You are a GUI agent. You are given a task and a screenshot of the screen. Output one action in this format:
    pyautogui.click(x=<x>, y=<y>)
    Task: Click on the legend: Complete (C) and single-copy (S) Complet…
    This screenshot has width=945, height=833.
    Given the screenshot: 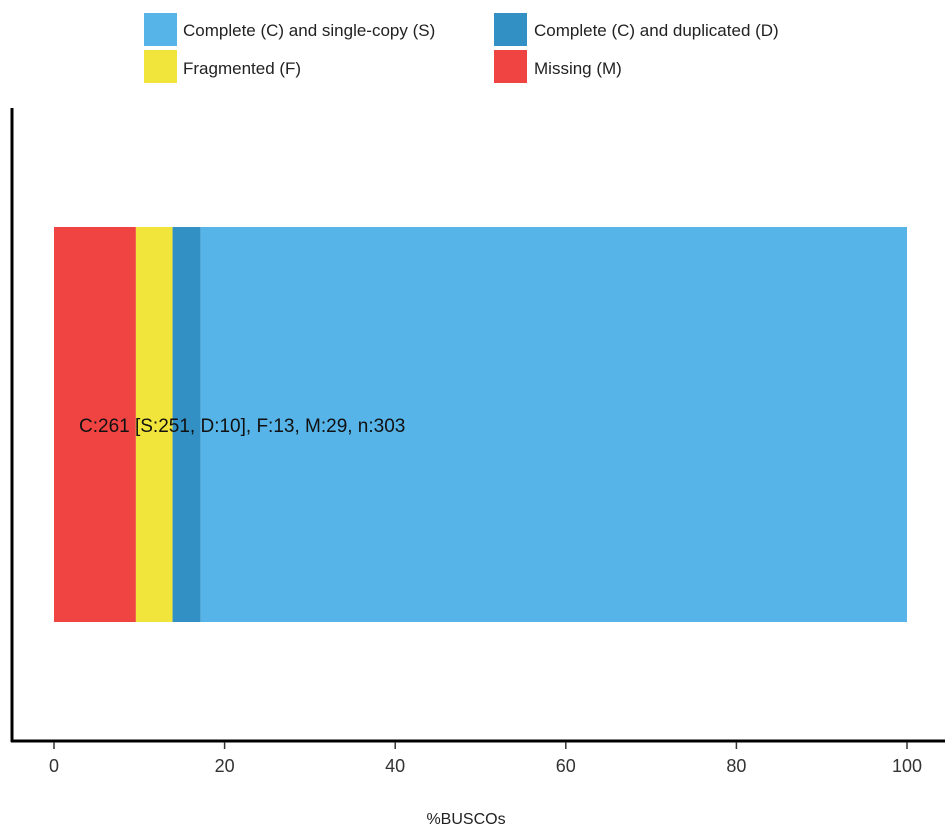 What is the action you would take?
    pyautogui.click(x=461, y=48)
    